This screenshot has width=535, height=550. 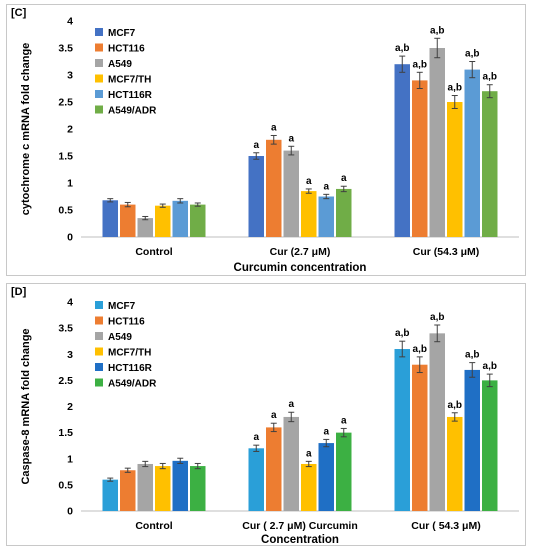 I want to click on legend-label: MCF7, so click(x=122, y=306).